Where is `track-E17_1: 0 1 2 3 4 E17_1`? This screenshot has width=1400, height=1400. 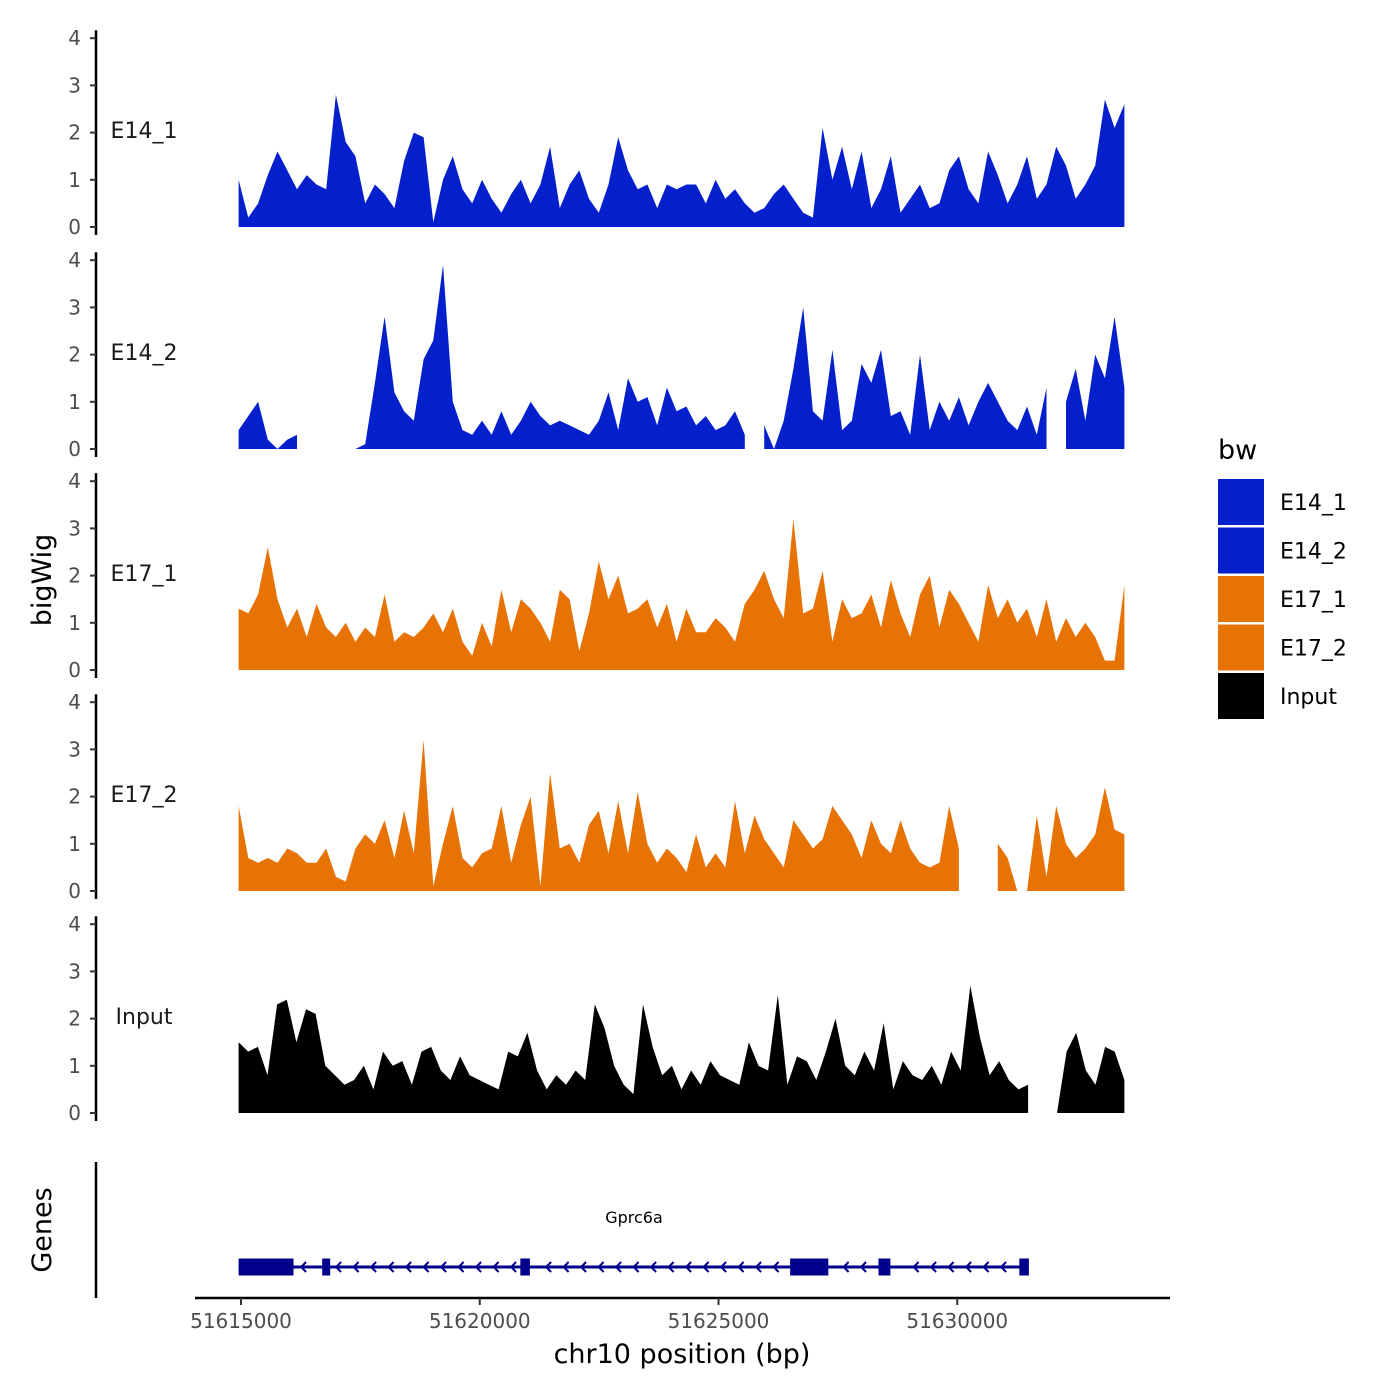 track-E17_1: 0 1 2 3 4 E17_1 is located at coordinates (596, 575).